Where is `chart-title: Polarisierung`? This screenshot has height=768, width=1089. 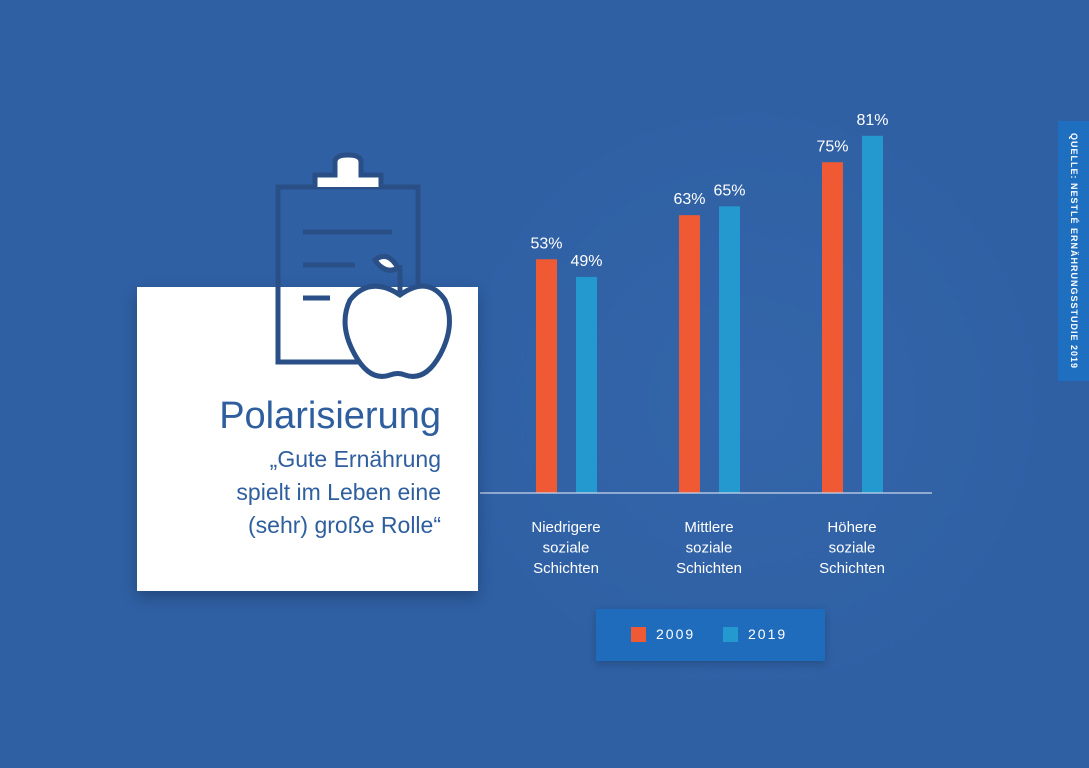 chart-title: Polarisierung is located at coordinates (330, 416).